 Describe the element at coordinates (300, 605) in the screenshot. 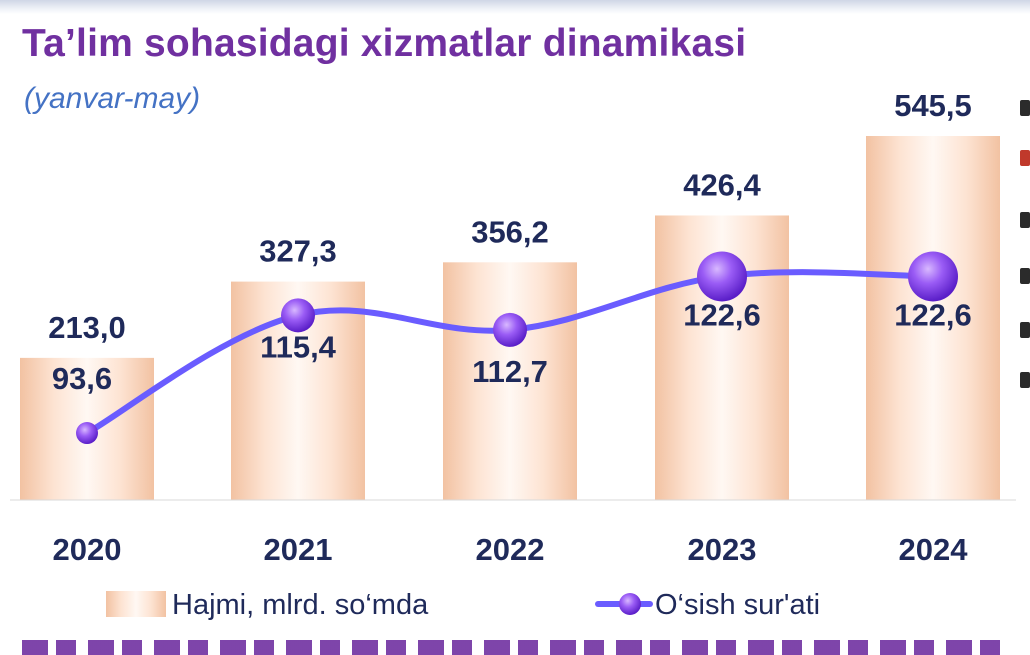

I see `legend-bar-label: Hajmi, mlrd. so‘mda` at that location.